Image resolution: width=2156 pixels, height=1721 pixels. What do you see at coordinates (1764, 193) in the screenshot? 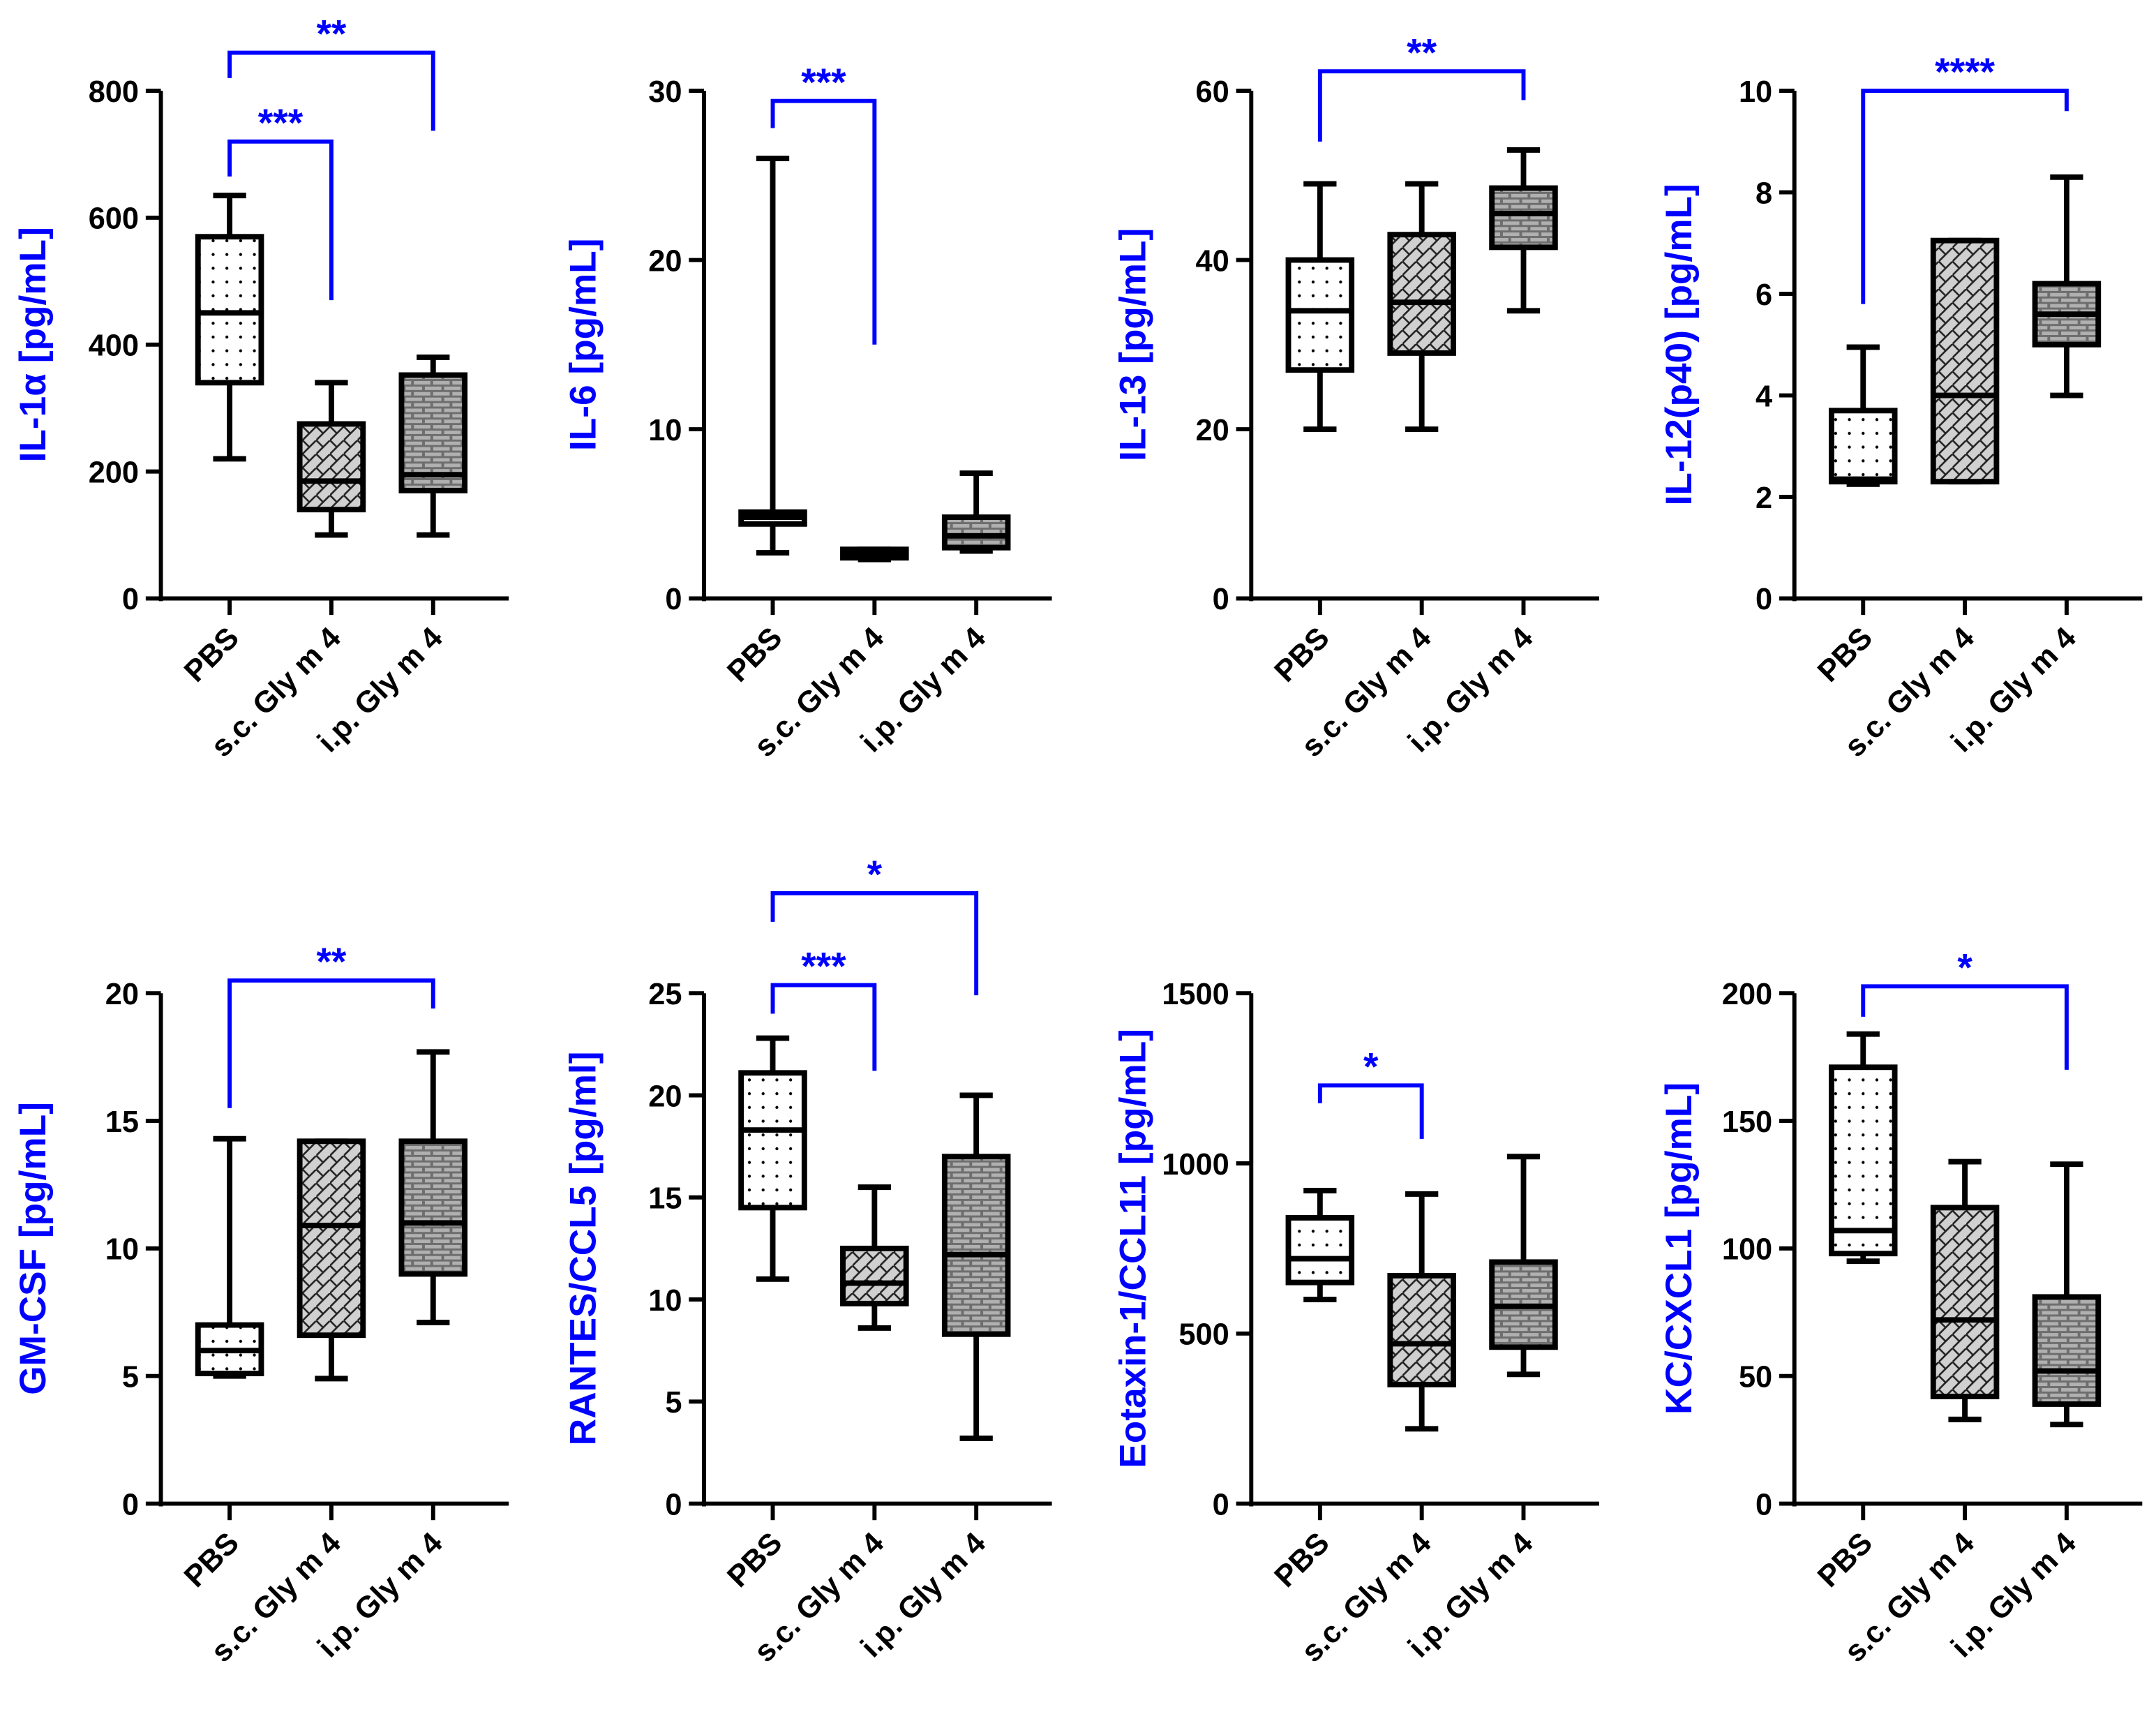
I see `y-tick-label: 8` at bounding box center [1764, 193].